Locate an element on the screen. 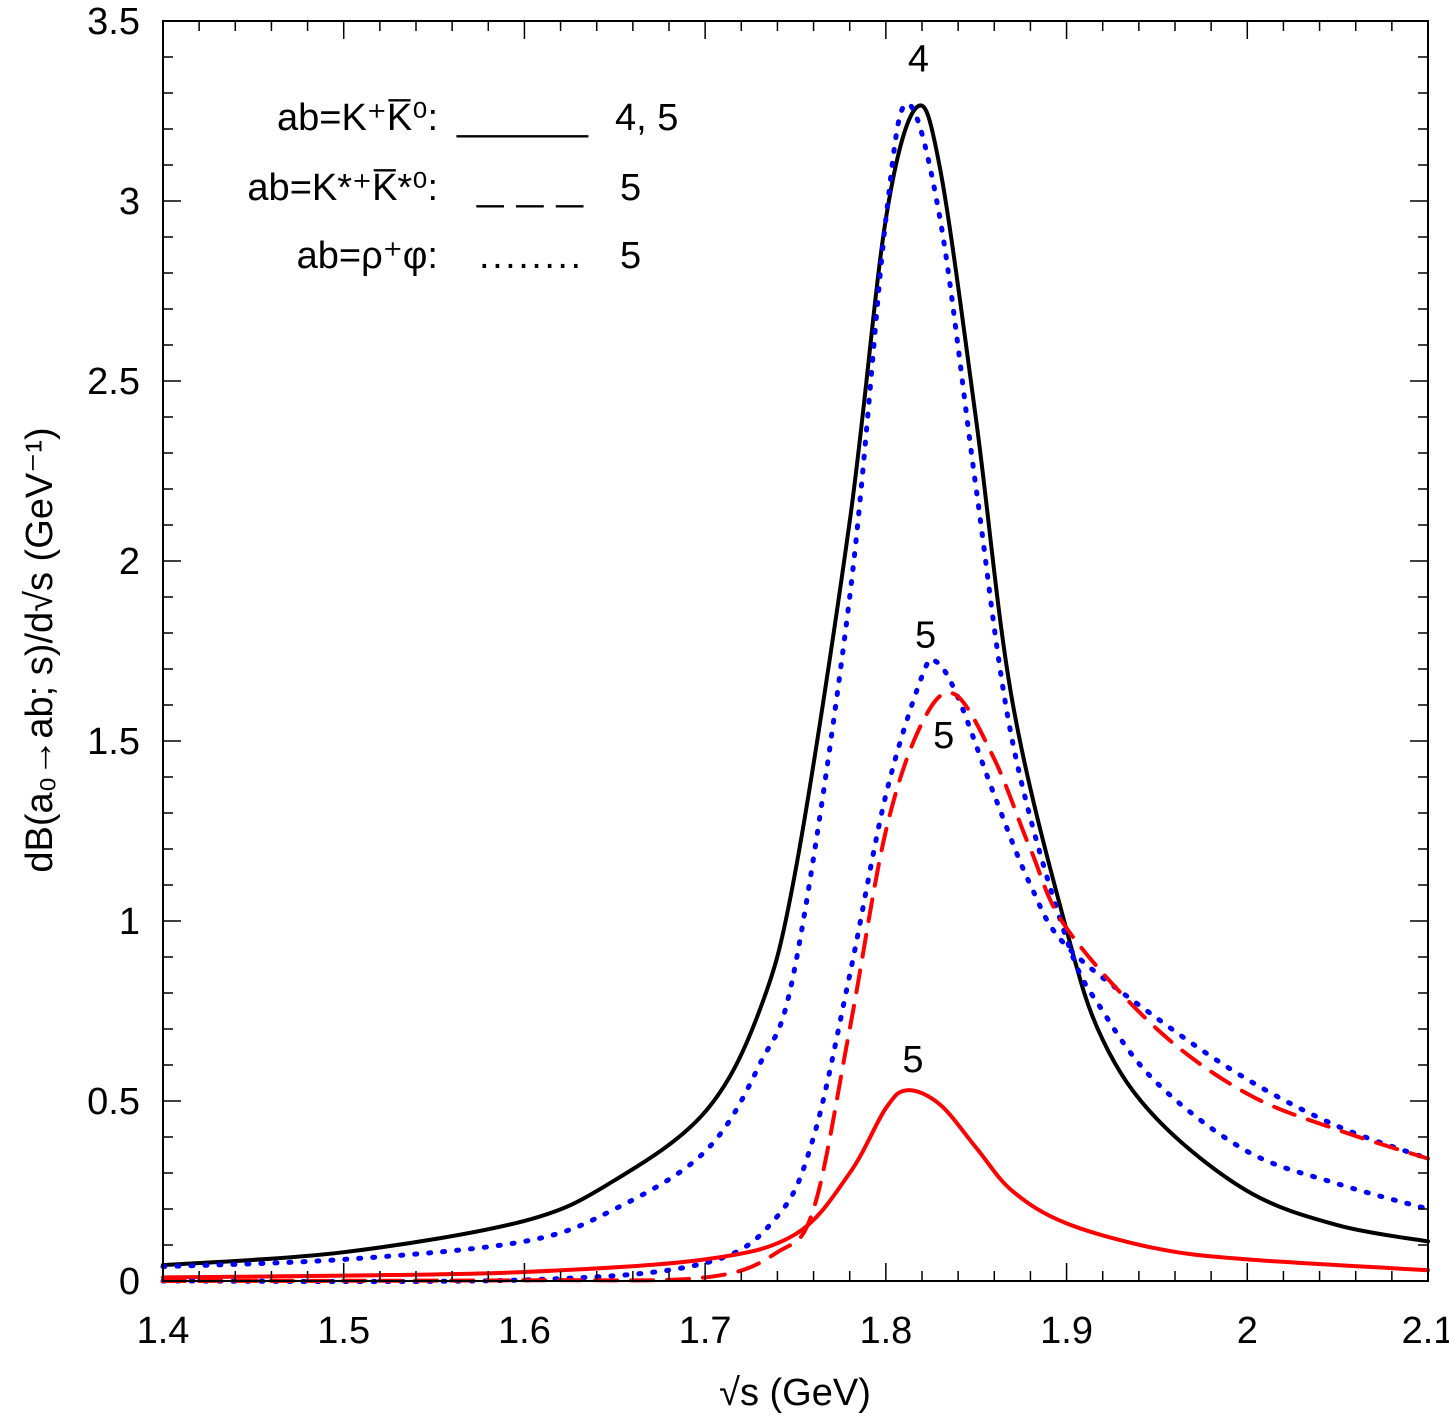 The height and width of the screenshot is (1416, 1449). x-tick-label: 1.5 is located at coordinates (343, 1331).